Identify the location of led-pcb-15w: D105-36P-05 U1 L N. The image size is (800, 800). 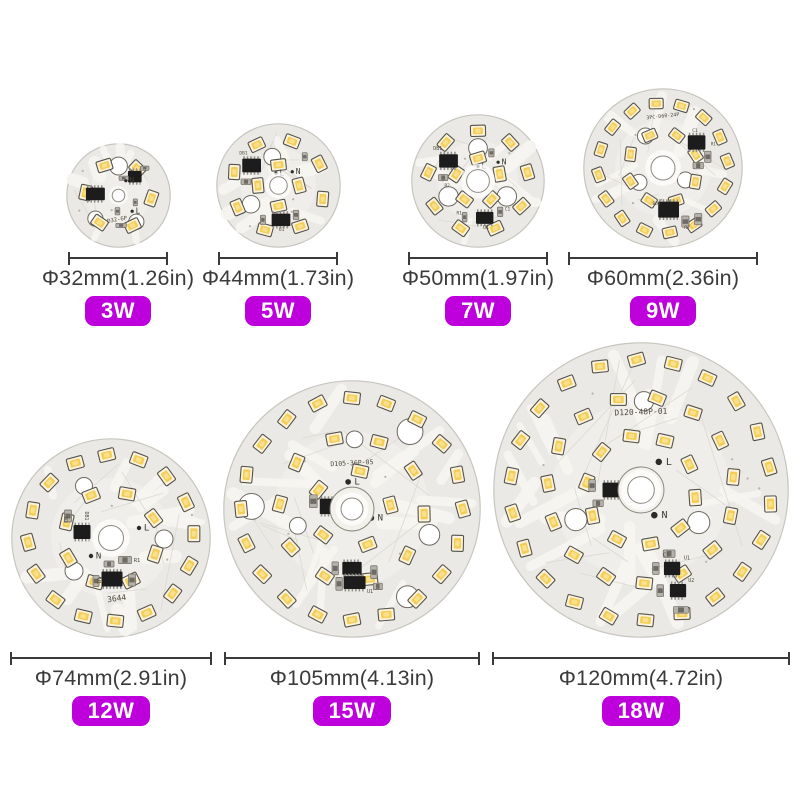
(352, 509).